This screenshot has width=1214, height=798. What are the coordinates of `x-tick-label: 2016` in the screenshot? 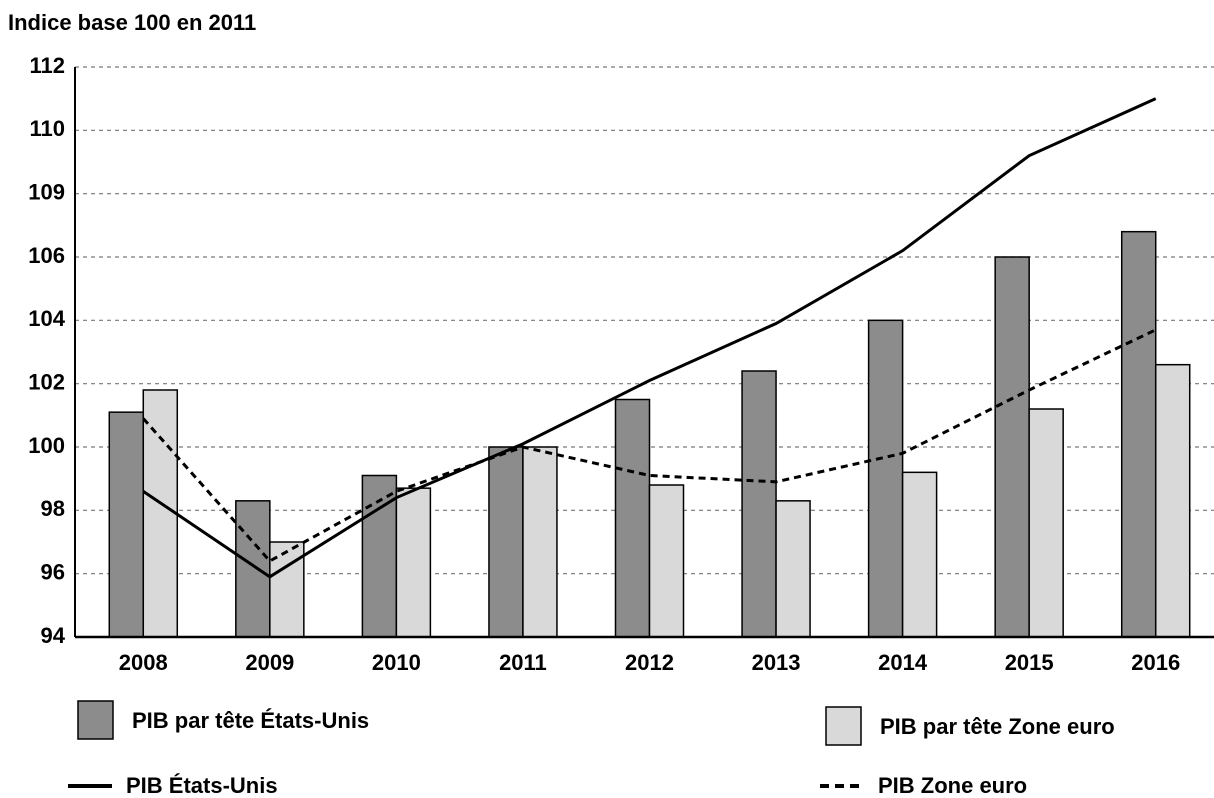 It's located at (1155, 662).